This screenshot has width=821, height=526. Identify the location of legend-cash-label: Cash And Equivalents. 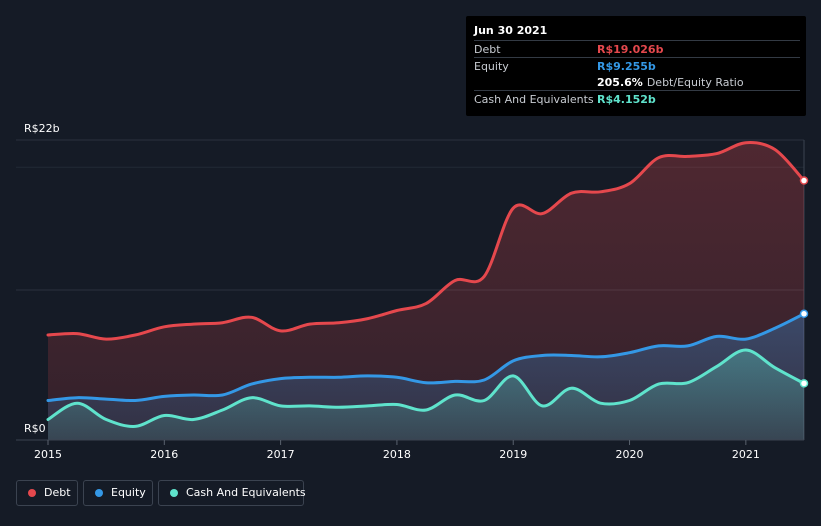
(246, 492).